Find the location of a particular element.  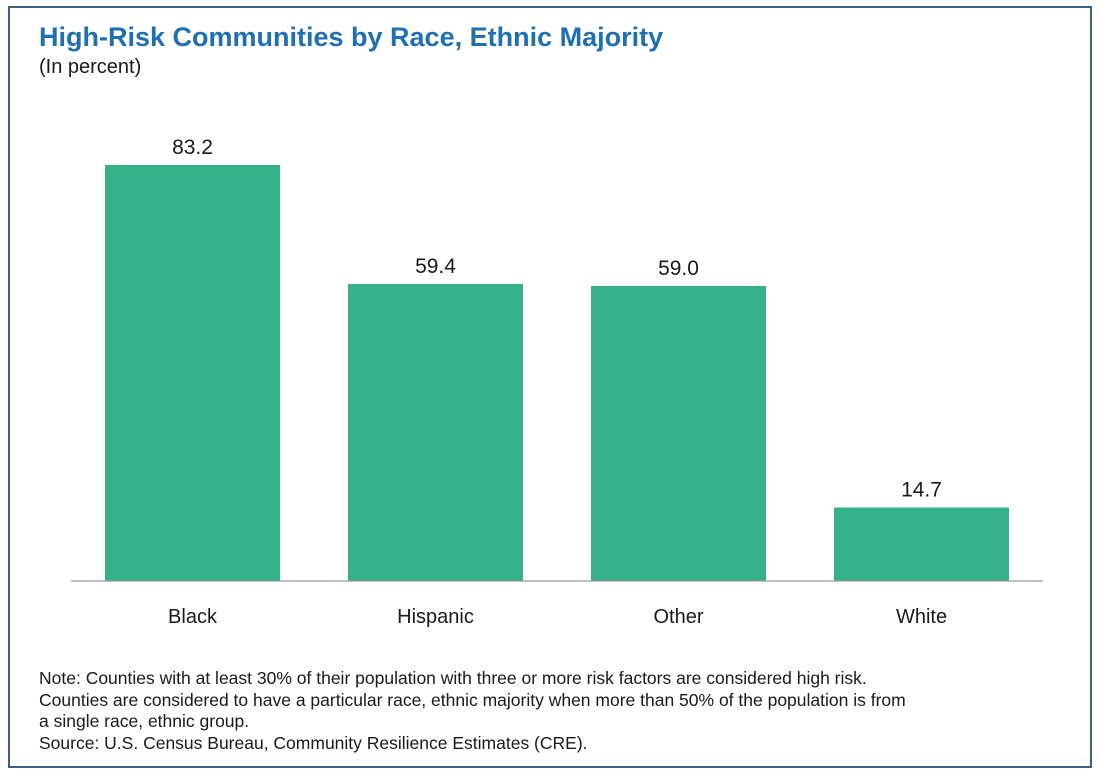

bar-hispanic is located at coordinates (435, 432).